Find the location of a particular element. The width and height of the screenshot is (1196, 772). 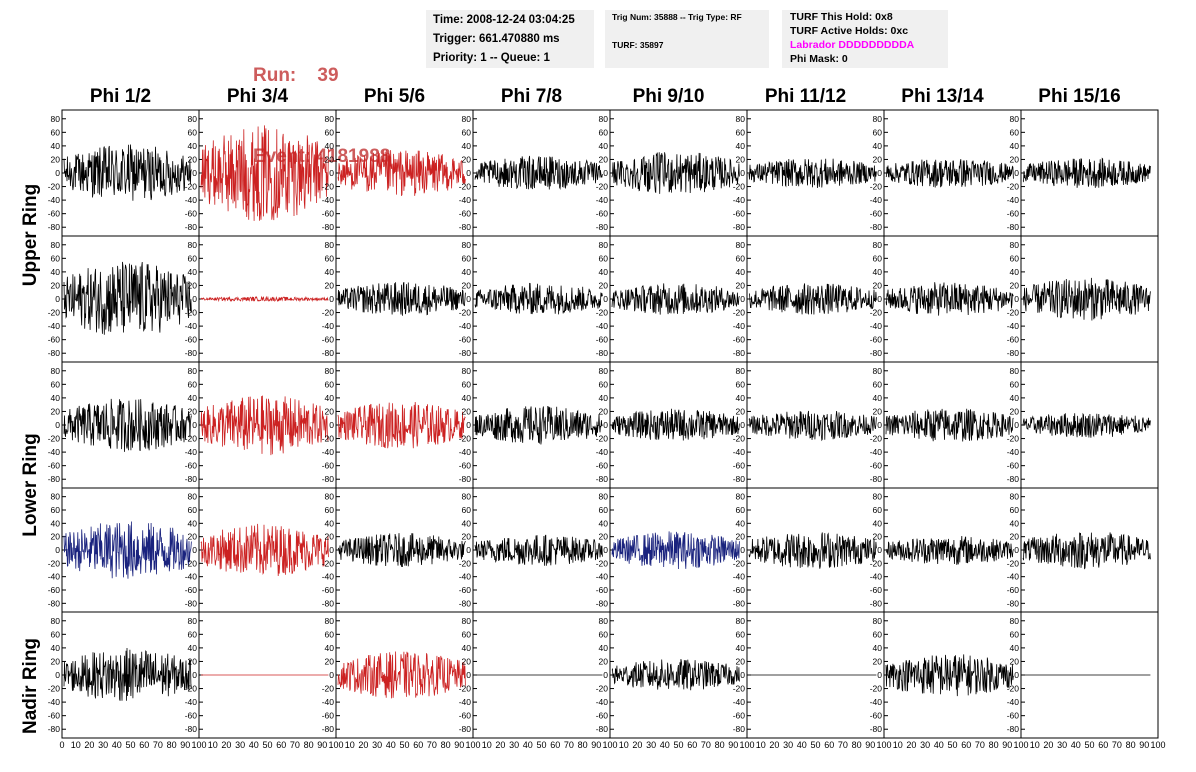

col-header-phi-7-8: Phi 7/8 is located at coordinates (531, 96).